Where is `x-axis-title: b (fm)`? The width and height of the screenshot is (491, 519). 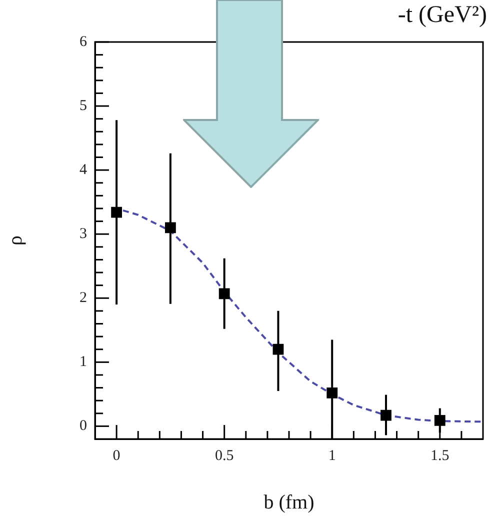
x-axis-title: b (fm) is located at coordinates (289, 502).